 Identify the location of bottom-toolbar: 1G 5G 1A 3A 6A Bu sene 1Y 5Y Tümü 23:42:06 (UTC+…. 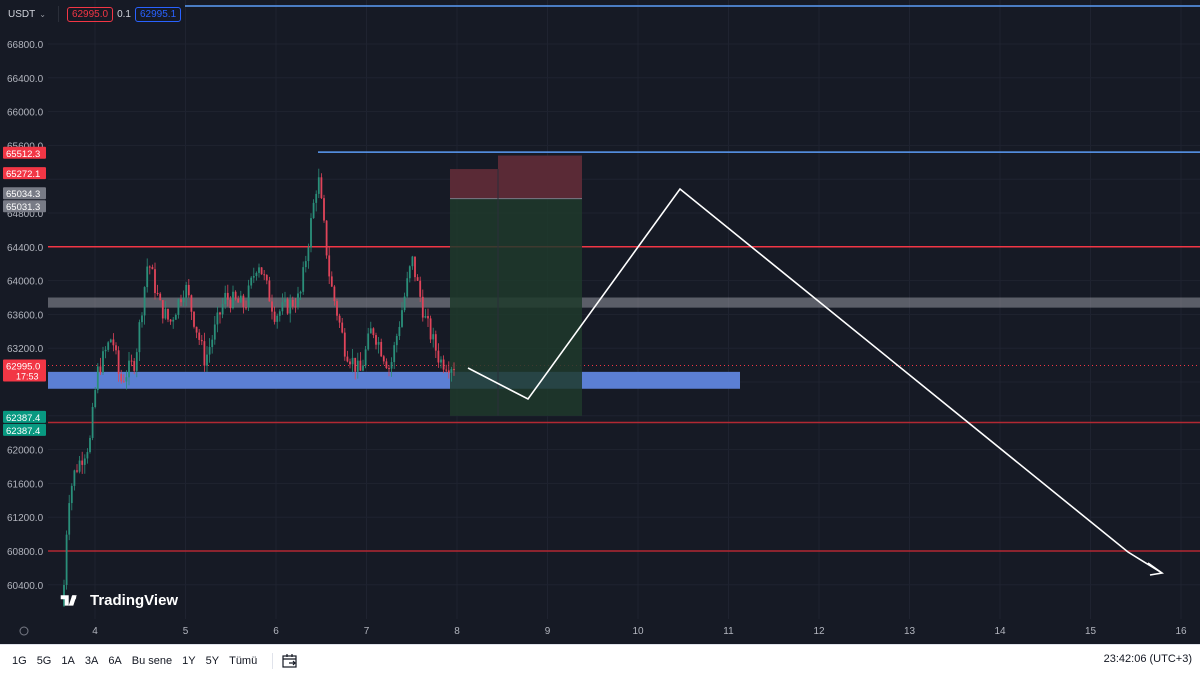
(600, 660).